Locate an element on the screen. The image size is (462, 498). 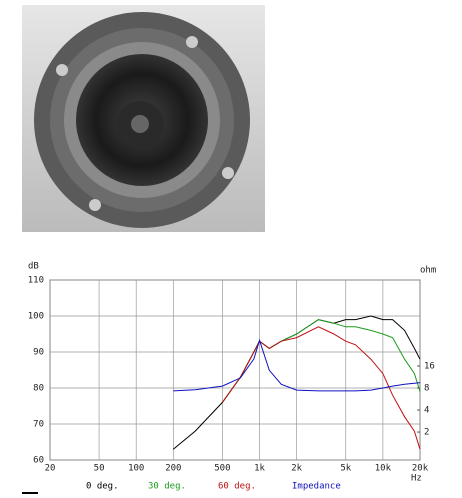
y2-tick-label: 16 is located at coordinates (429, 367).